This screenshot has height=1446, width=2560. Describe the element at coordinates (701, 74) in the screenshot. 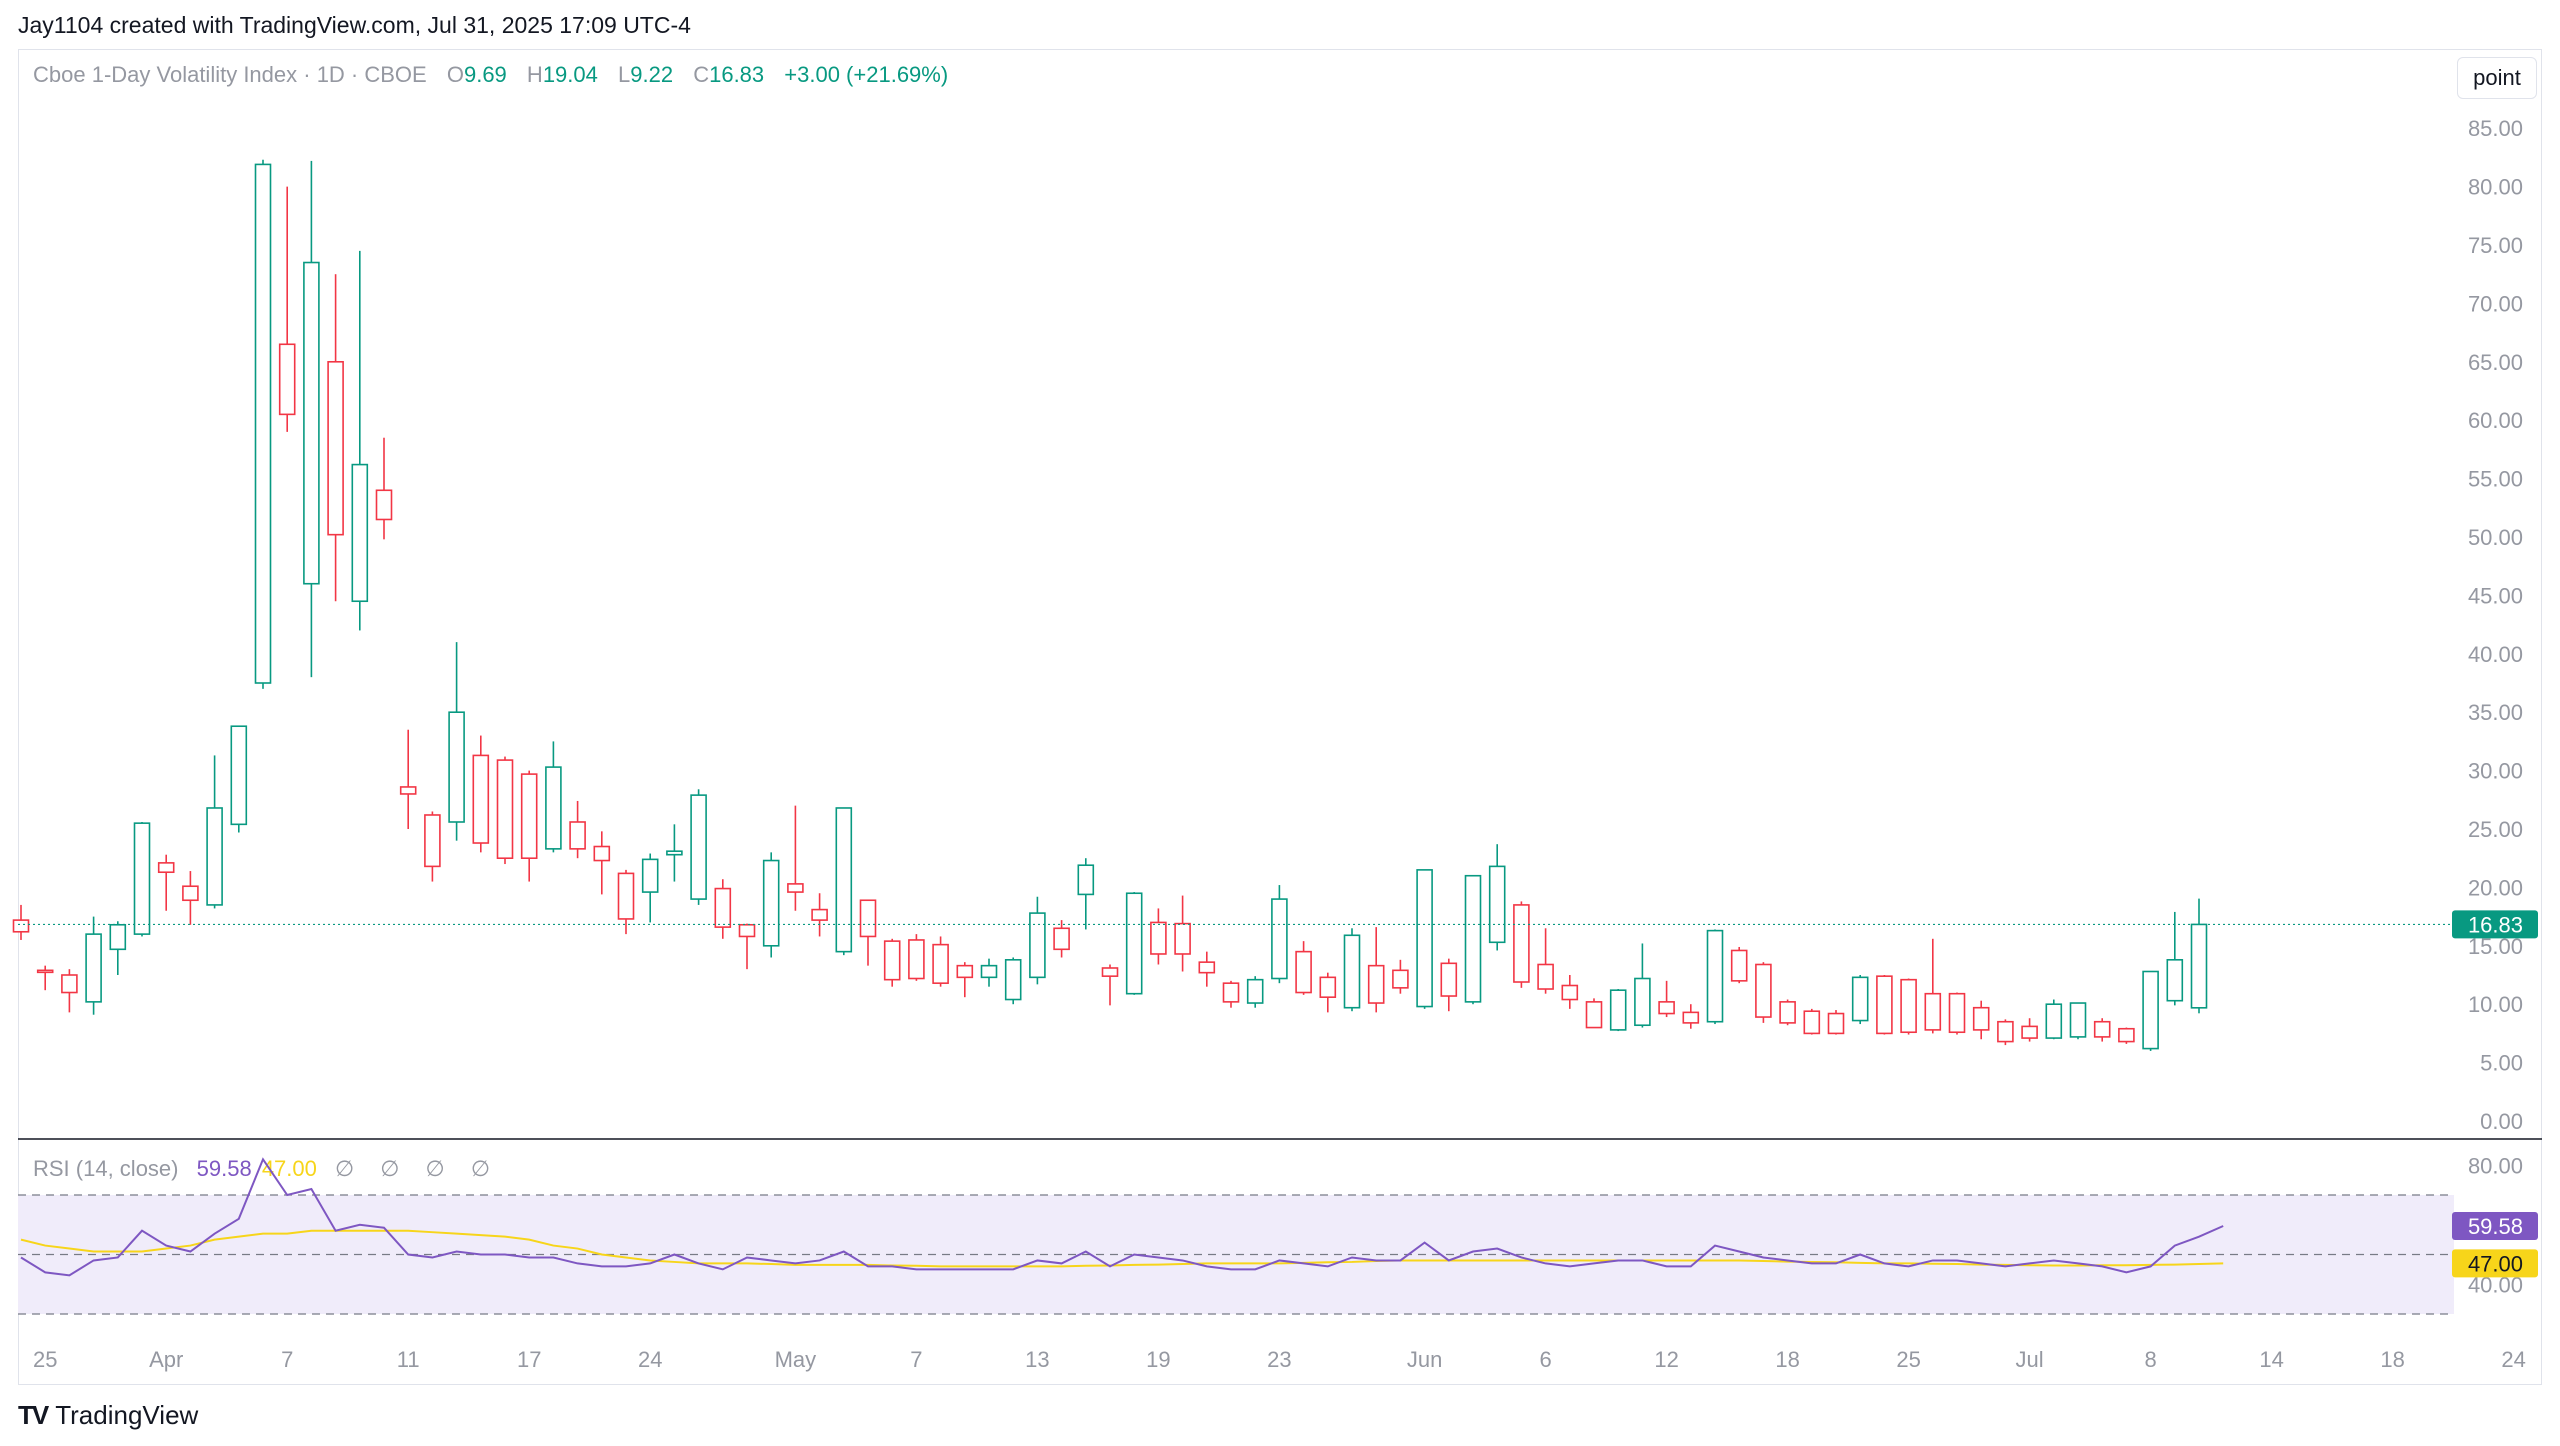

I see `close-label: C` at that location.